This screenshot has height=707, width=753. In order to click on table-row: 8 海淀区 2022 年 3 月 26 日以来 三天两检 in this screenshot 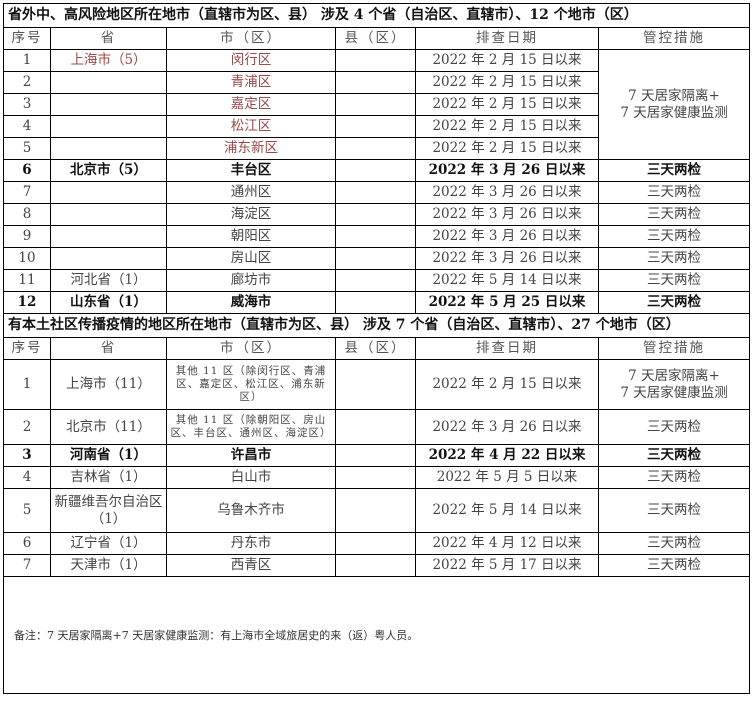, I will do `click(377, 214)`.